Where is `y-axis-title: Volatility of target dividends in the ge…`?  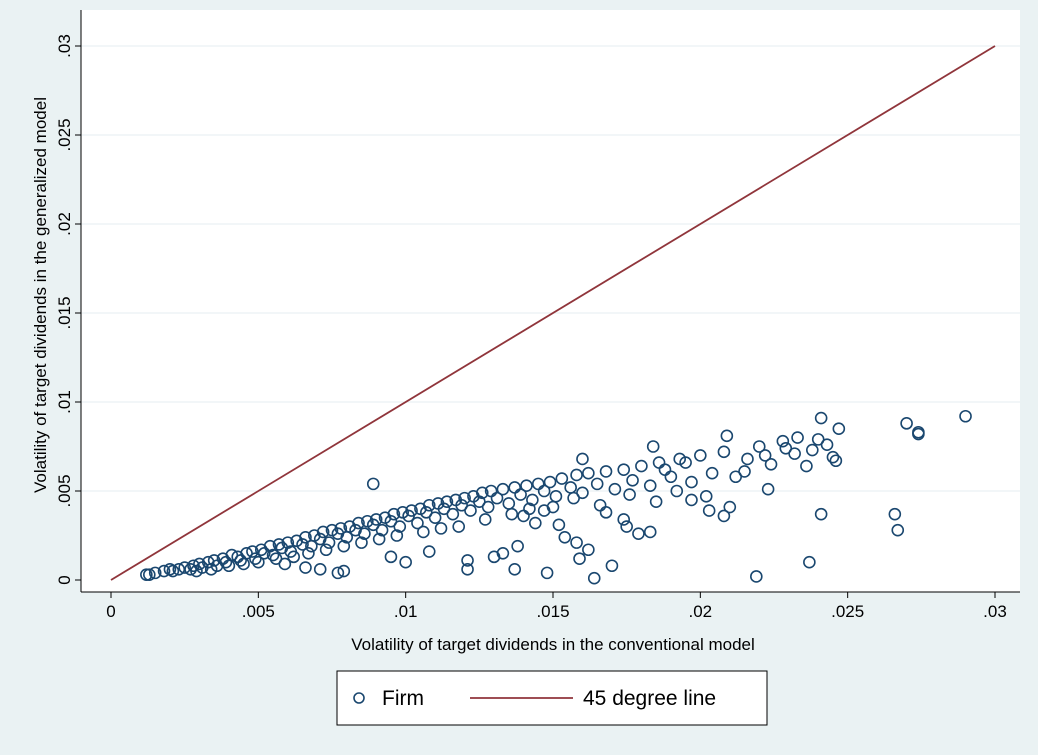 y-axis-title: Volatility of target dividends in the ge… is located at coordinates (40, 295).